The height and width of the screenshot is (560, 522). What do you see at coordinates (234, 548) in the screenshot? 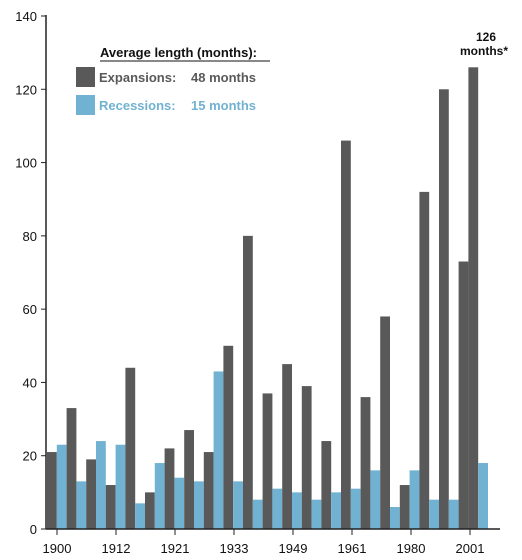
I see `x-tick-label-1933: 1933` at bounding box center [234, 548].